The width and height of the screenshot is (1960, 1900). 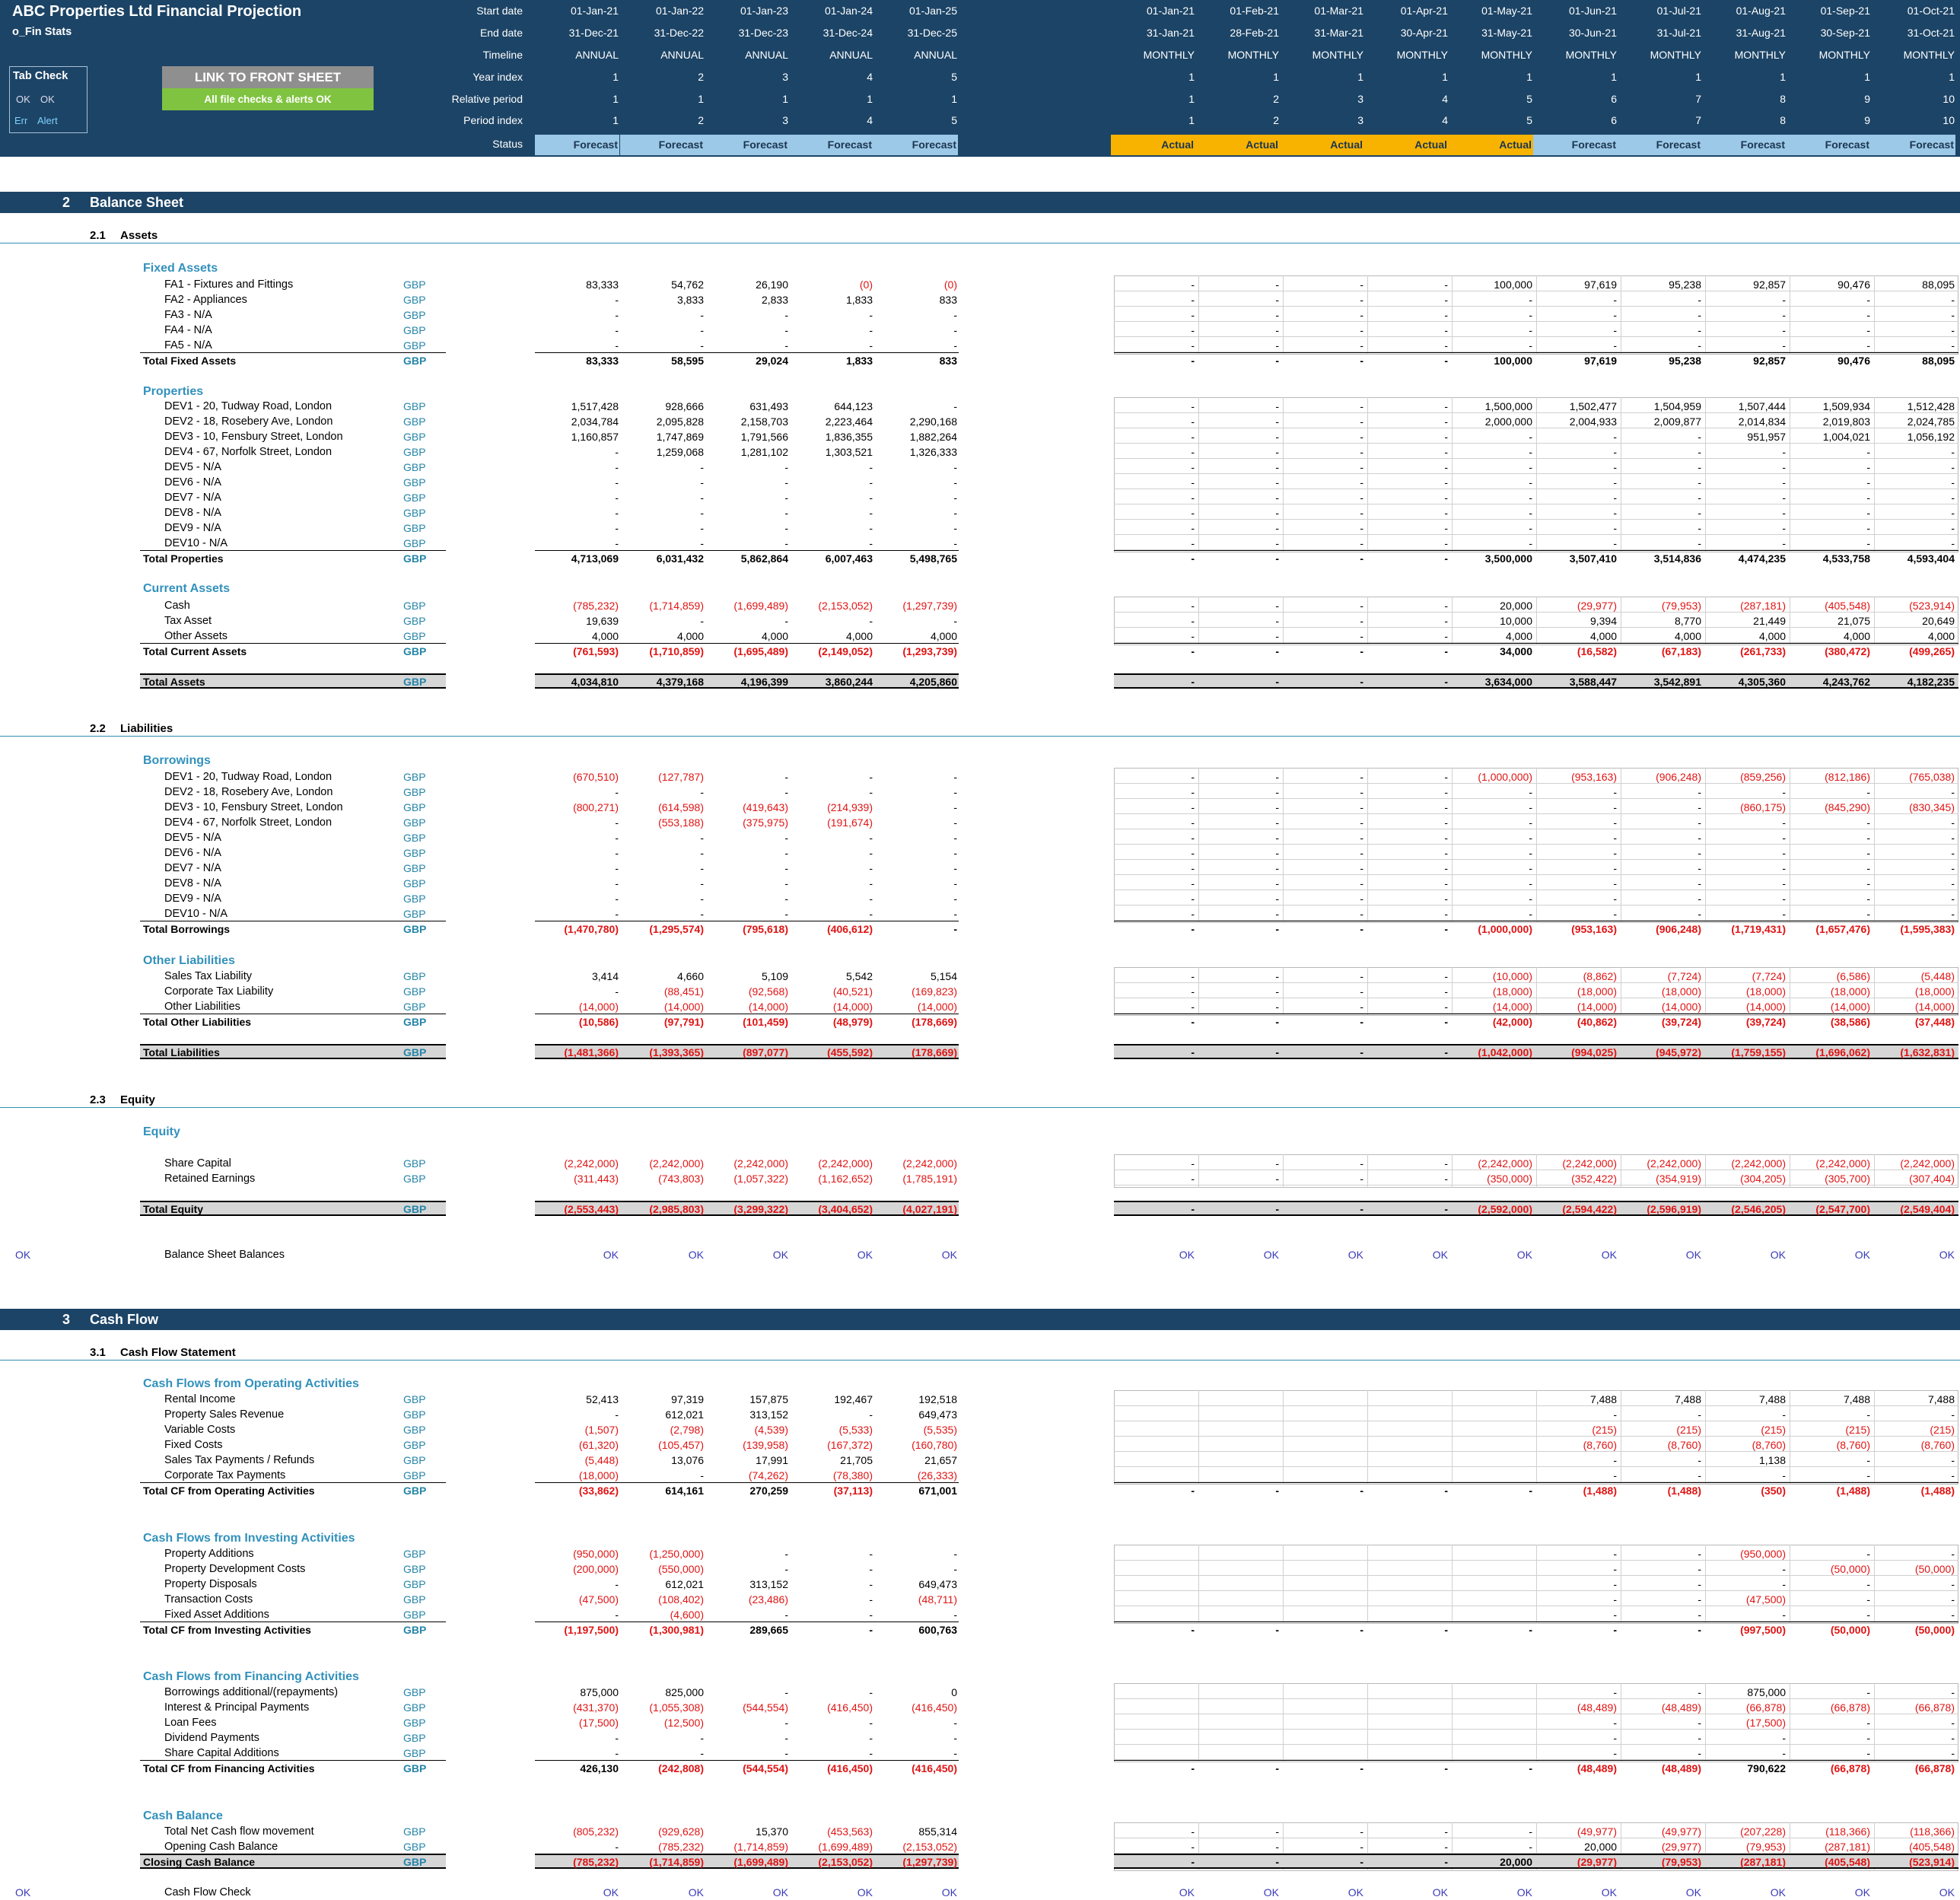 I want to click on monthly-value: (2,596,919), so click(x=1674, y=1209).